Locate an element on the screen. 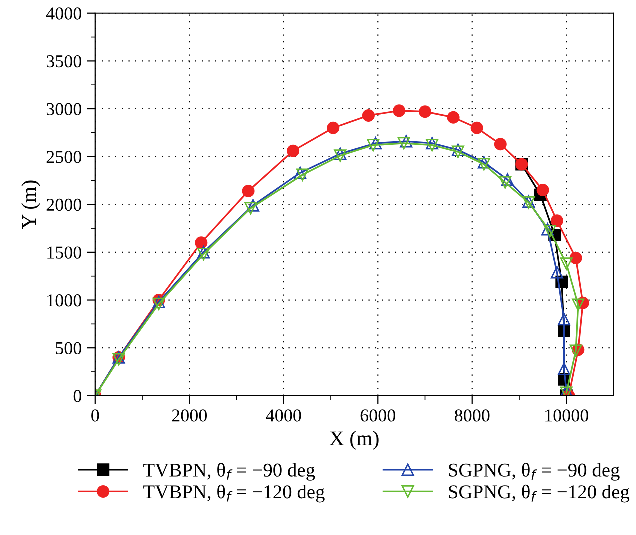 The height and width of the screenshot is (535, 636). legend-label: TVBPN, θ$_{f}$ = −90 deg is located at coordinates (230, 472).